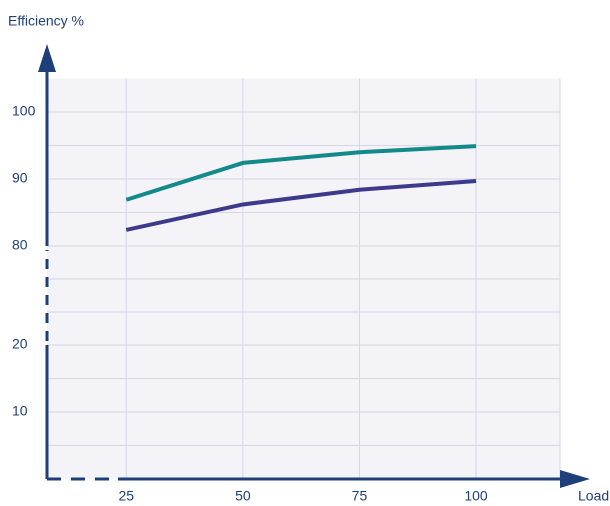  What do you see at coordinates (20, 178) in the screenshot?
I see `y-tick-label: 90` at bounding box center [20, 178].